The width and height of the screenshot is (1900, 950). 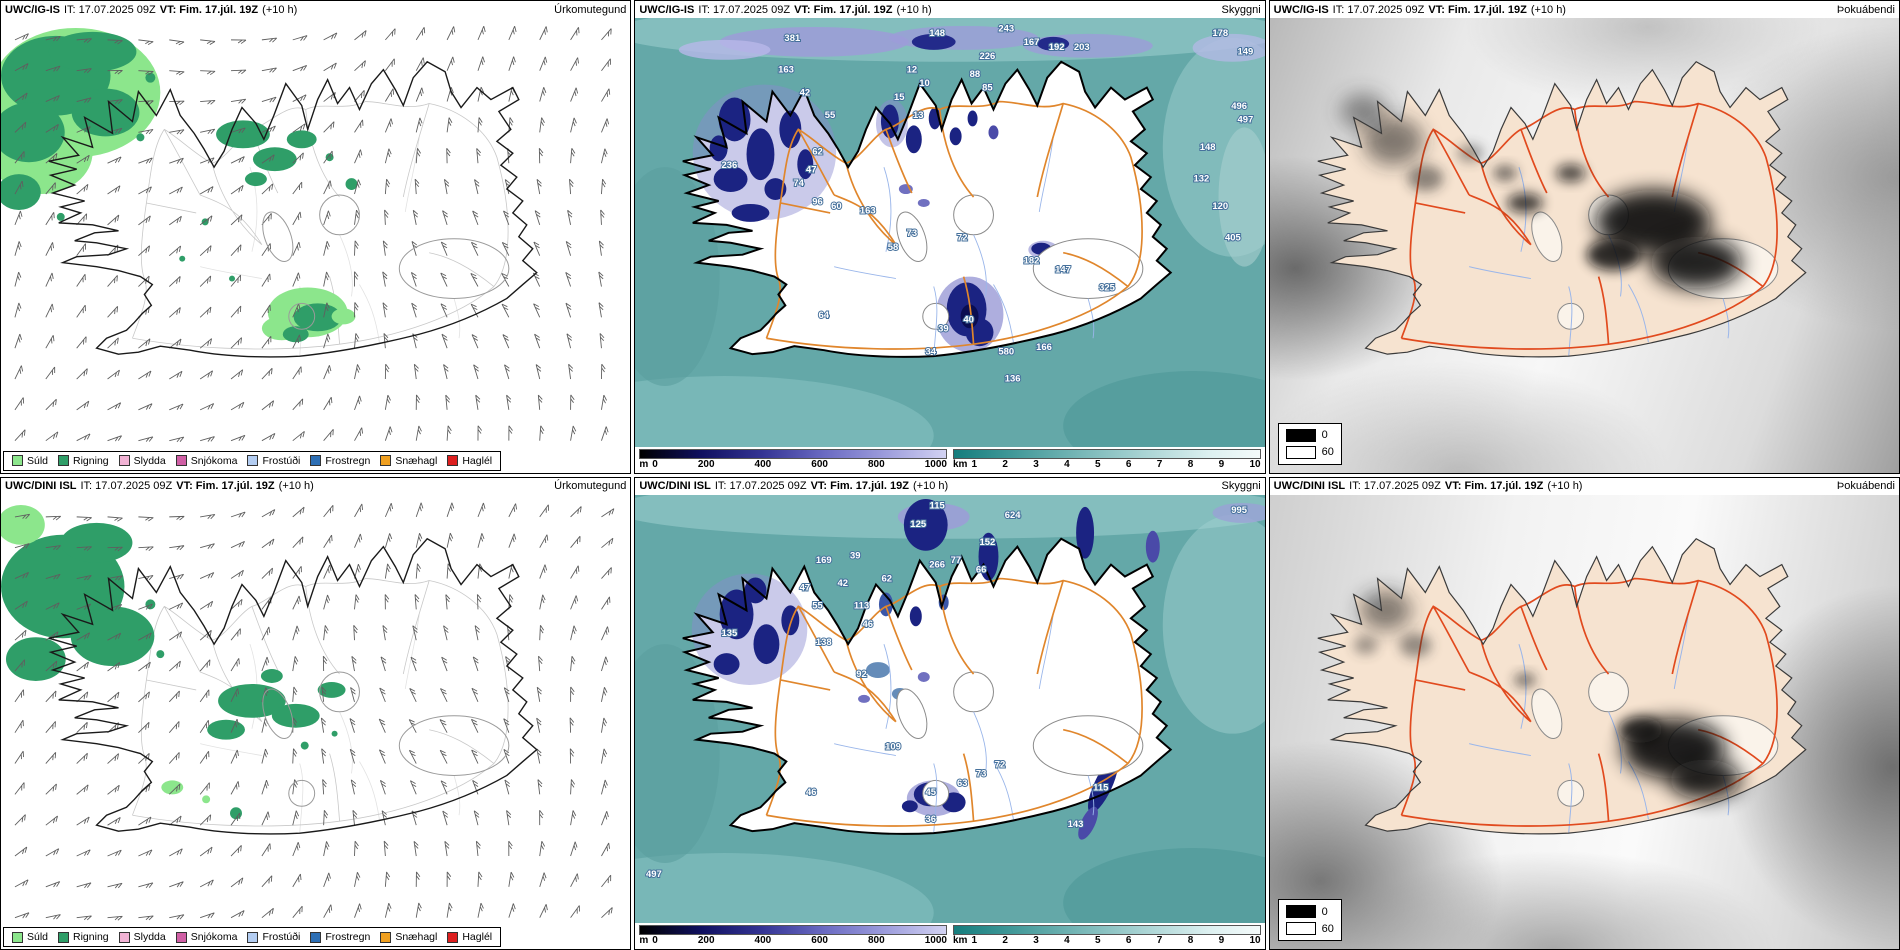 I want to click on colorbar-tick: 0, so click(x=655, y=464).